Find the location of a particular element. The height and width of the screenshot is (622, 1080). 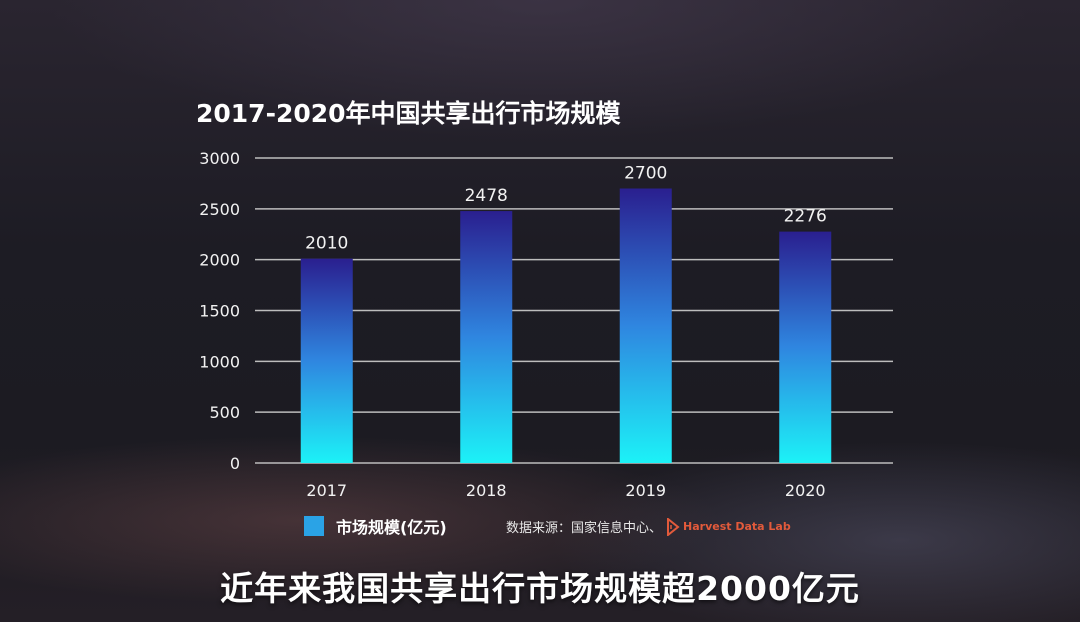

bar-value-label: 2276 is located at coordinates (805, 217).